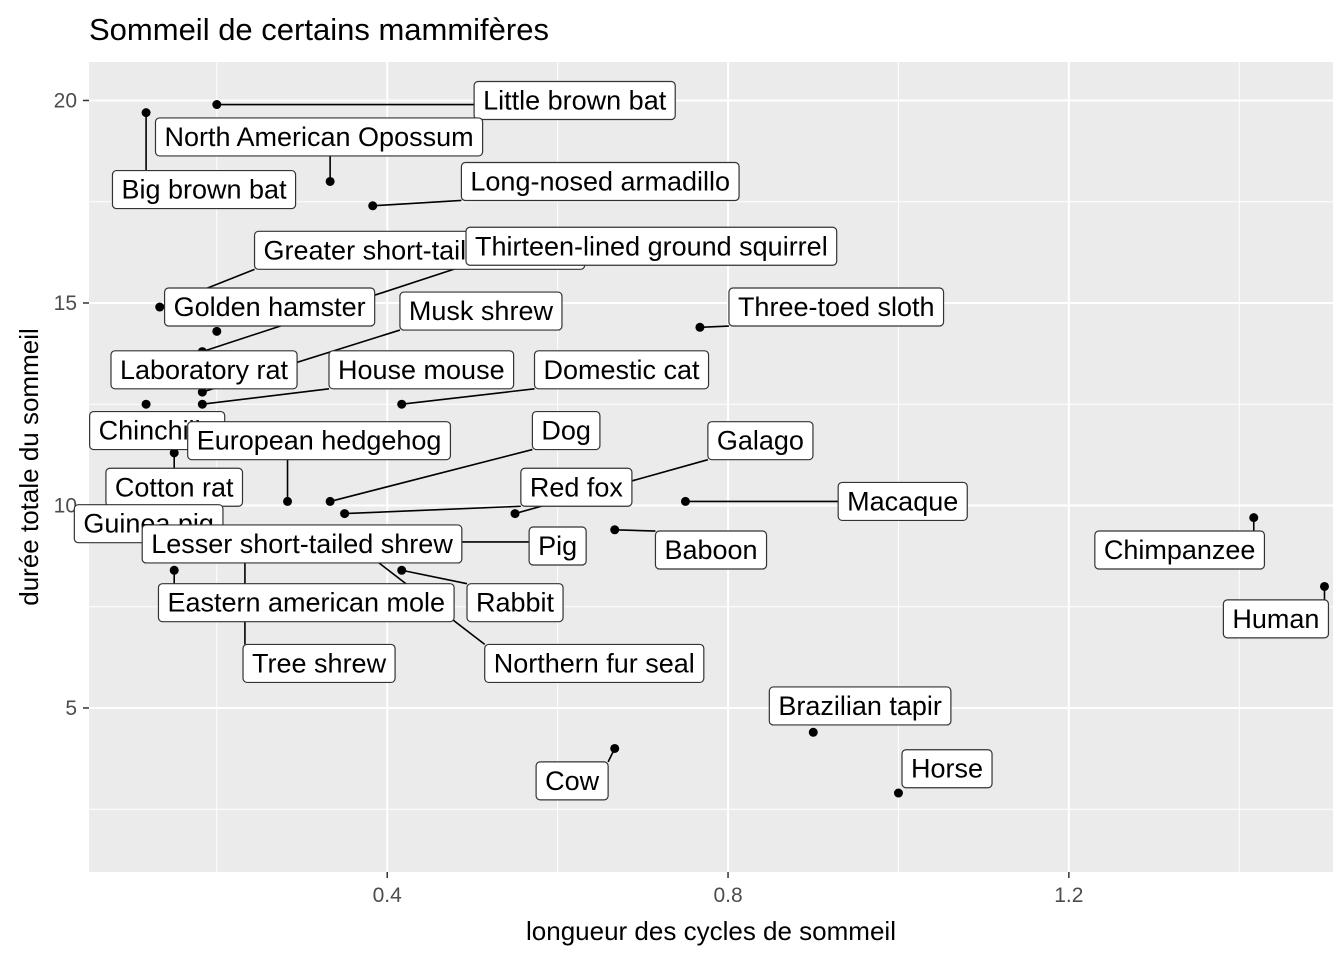 Image resolution: width=1344 pixels, height=960 pixels. Describe the element at coordinates (65, 303) in the screenshot. I see `y-tick-label: 15` at that location.